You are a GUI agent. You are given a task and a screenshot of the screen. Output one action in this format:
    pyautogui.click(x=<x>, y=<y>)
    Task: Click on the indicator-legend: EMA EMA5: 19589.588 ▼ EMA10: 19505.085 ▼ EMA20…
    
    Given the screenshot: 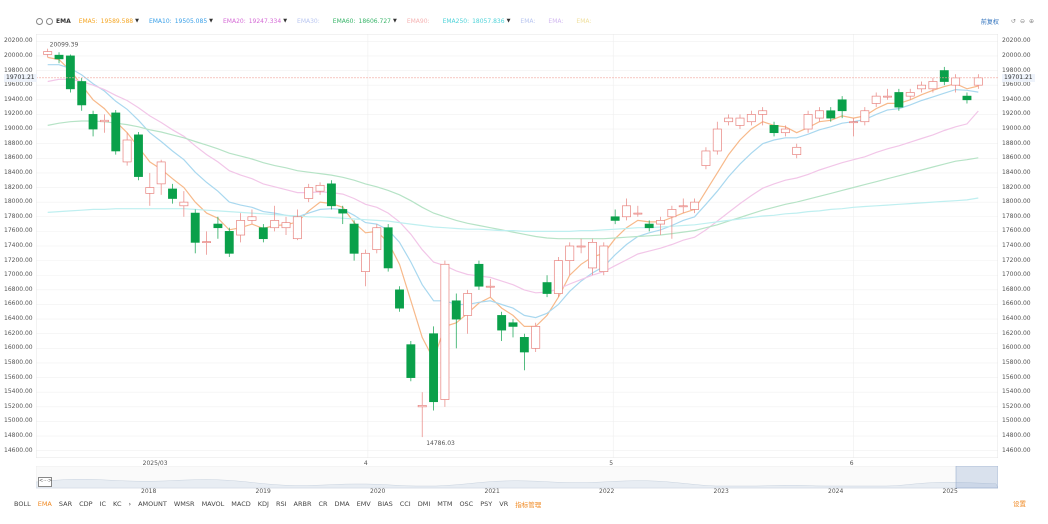 What is the action you would take?
    pyautogui.click(x=320, y=21)
    